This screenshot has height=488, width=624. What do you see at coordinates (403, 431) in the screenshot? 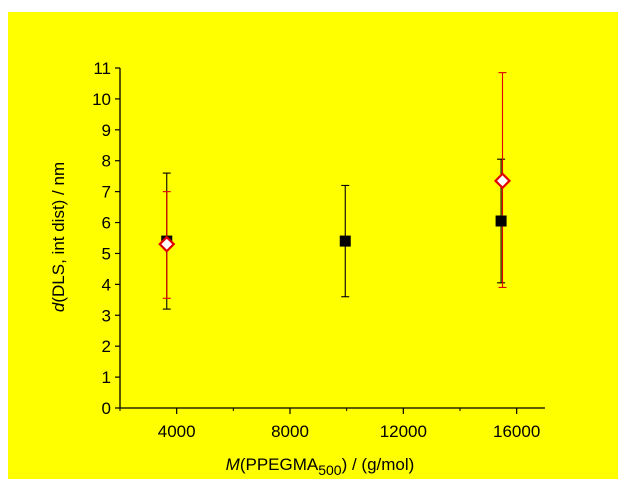
I see `x-tick-label: 12000` at bounding box center [403, 431].